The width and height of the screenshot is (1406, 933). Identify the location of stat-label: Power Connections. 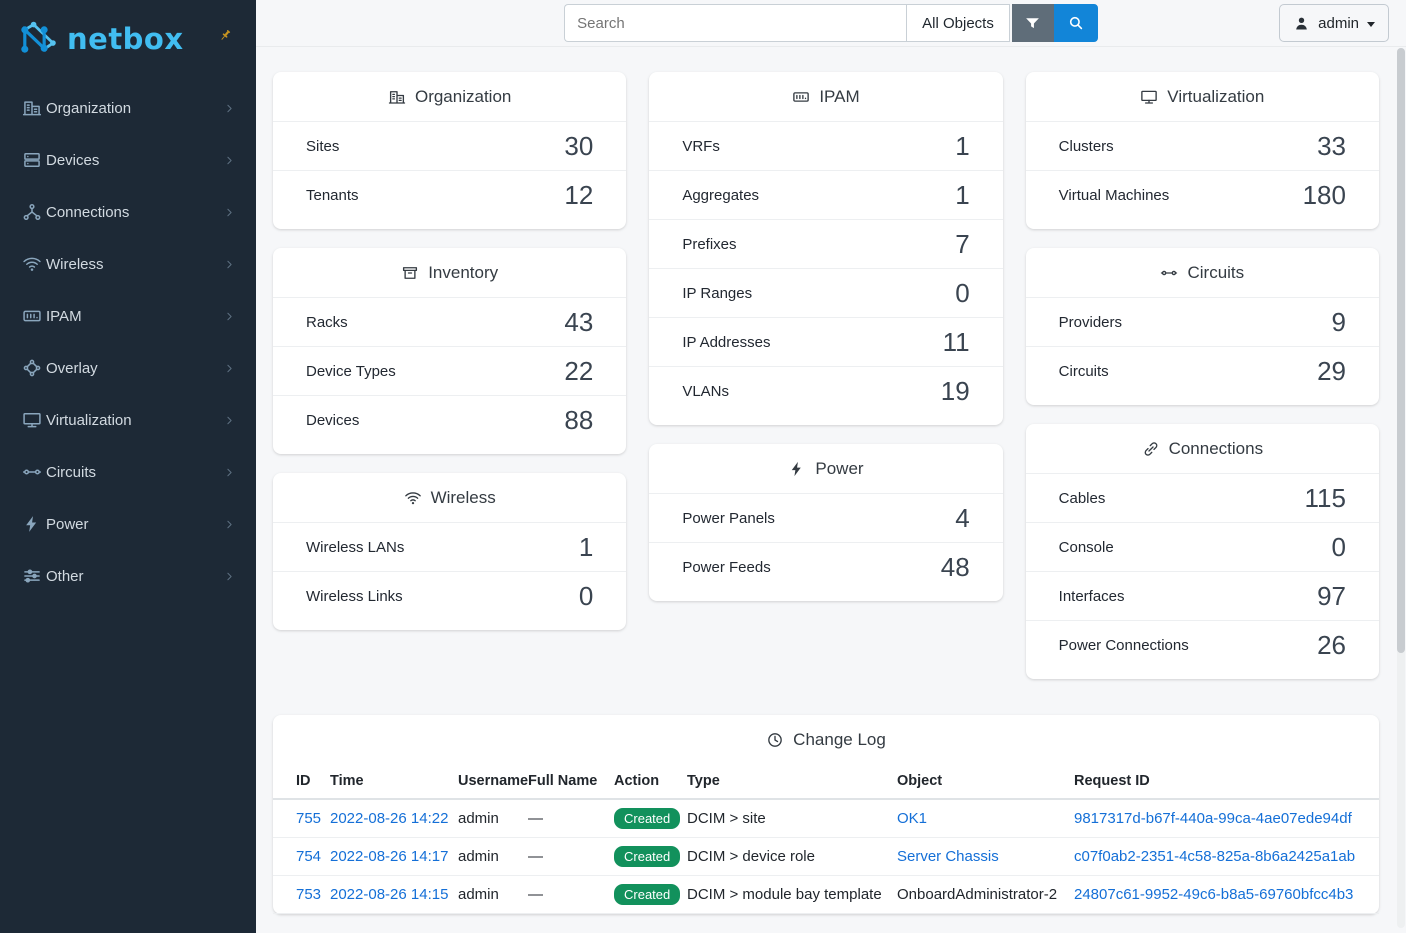
(1123, 645).